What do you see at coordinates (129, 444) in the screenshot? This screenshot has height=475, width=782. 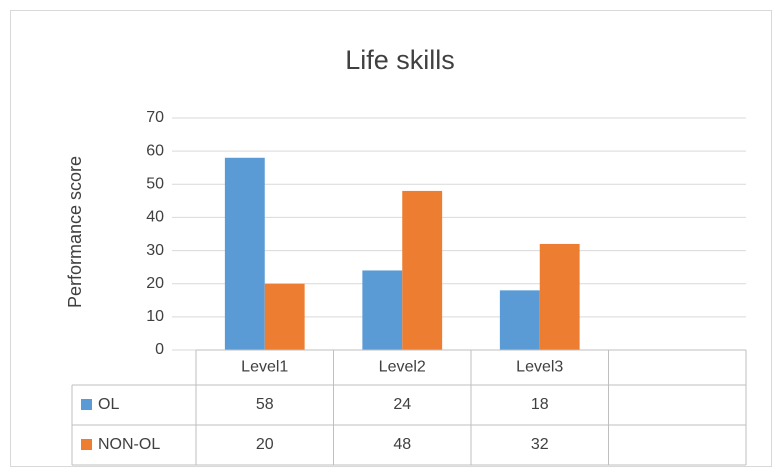 I see `legend-label: NON-OL` at bounding box center [129, 444].